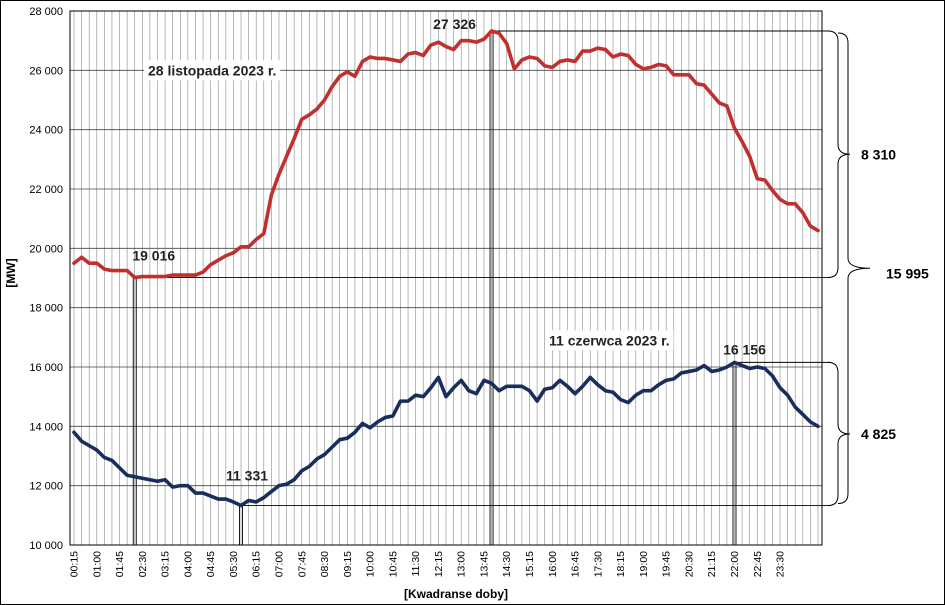 The image size is (945, 605). What do you see at coordinates (234, 564) in the screenshot?
I see `x-tick-label: 05:30` at bounding box center [234, 564].